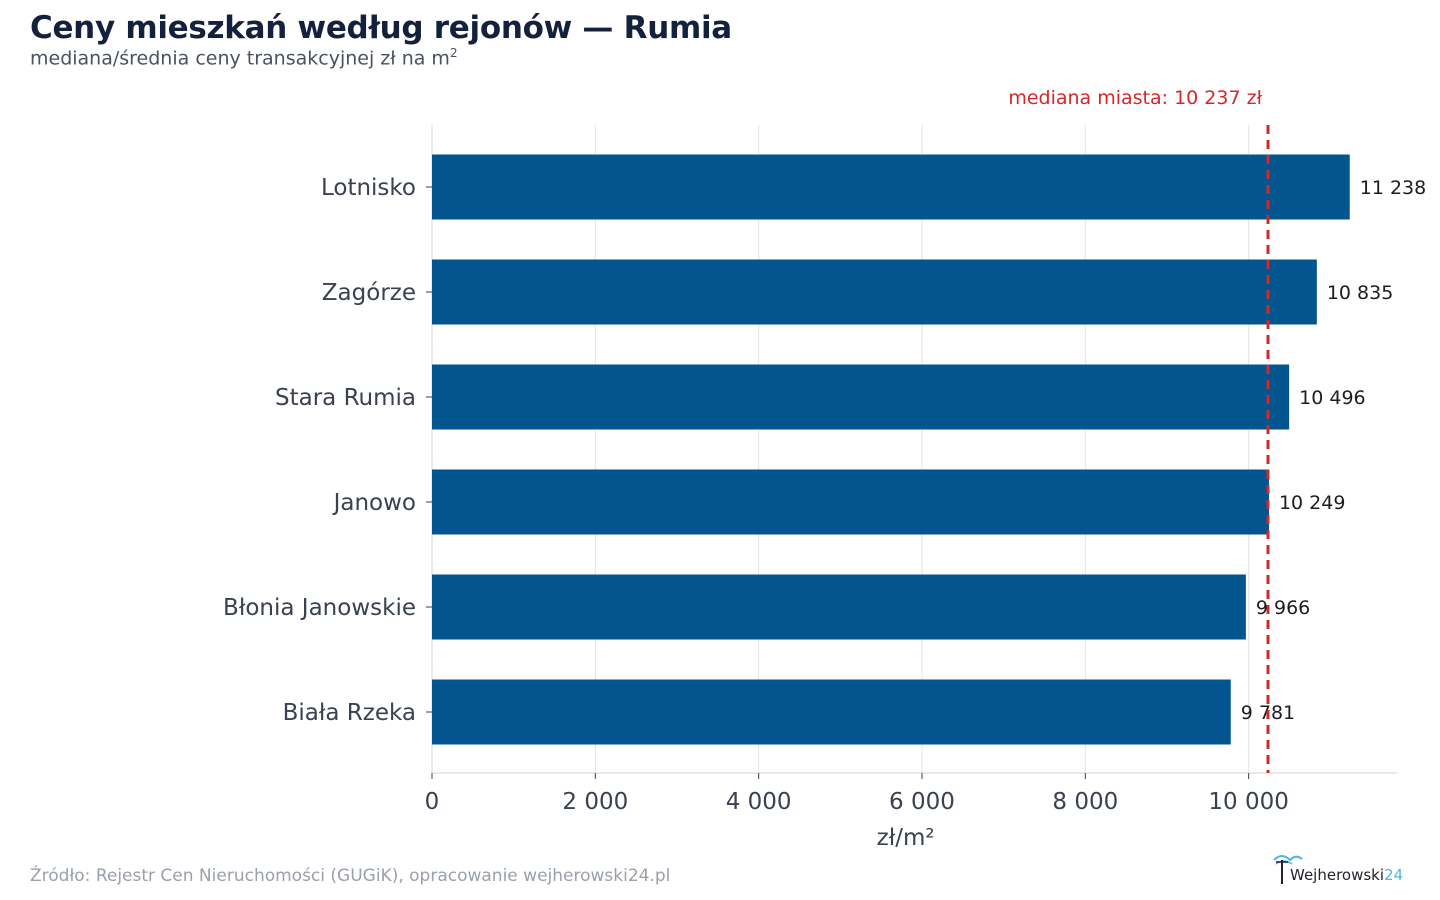 This screenshot has width=1440, height=900. Describe the element at coordinates (1283, 608) in the screenshot. I see `value-label: 9 966` at that location.